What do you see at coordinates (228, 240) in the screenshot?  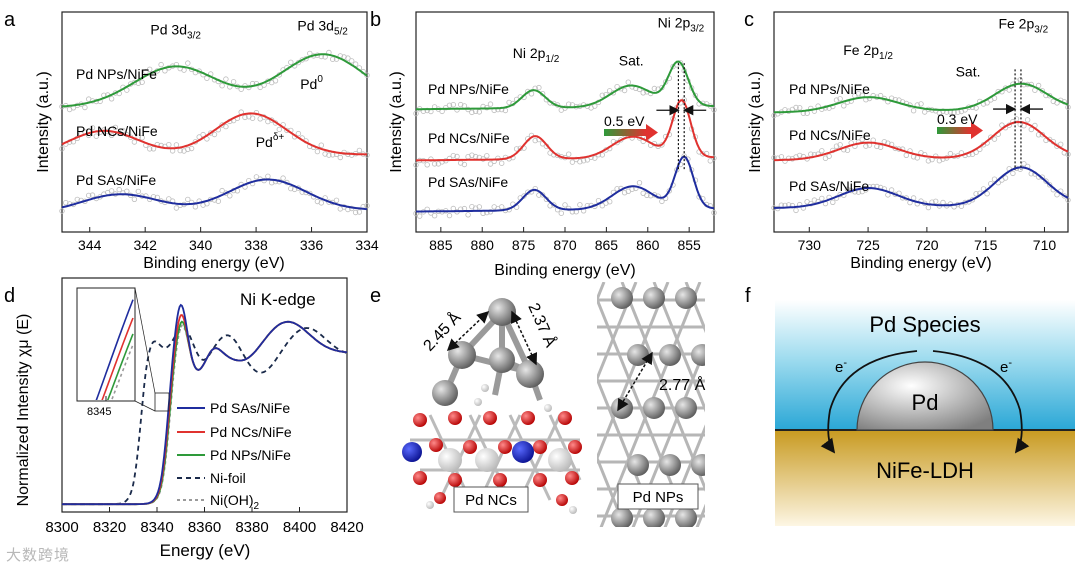 I see `panel-a-ticks: 344 342 340 338 336 334` at bounding box center [228, 240].